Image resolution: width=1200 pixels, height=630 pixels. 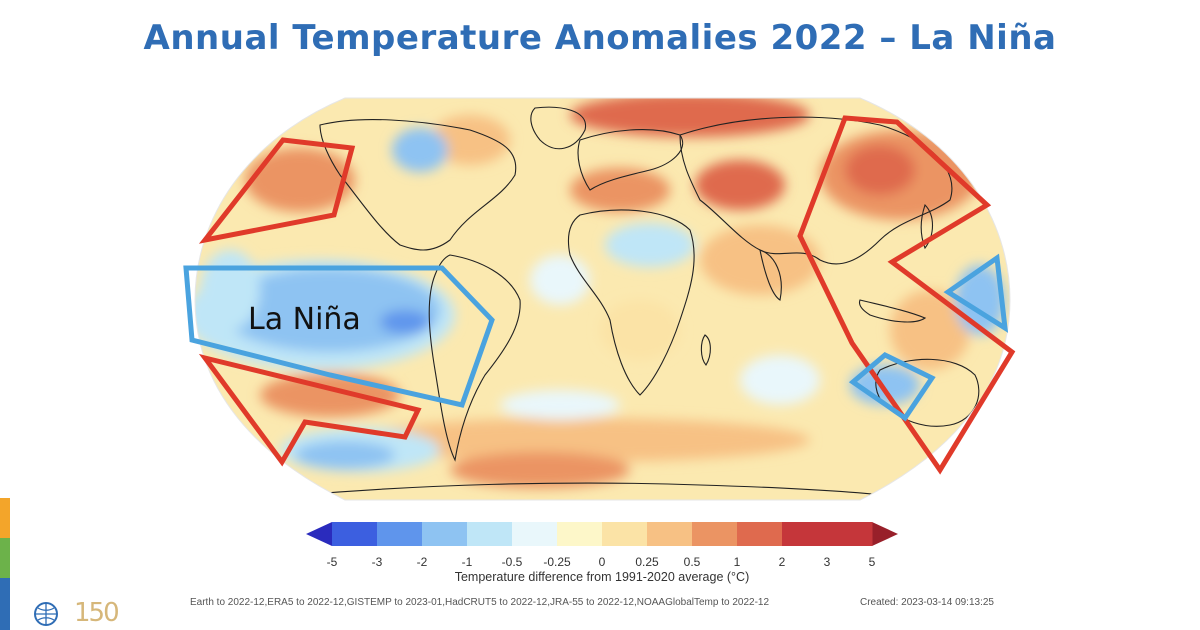 What do you see at coordinates (892, 387) in the screenshot?
I see `cold-region-indian-ocean` at bounding box center [892, 387].